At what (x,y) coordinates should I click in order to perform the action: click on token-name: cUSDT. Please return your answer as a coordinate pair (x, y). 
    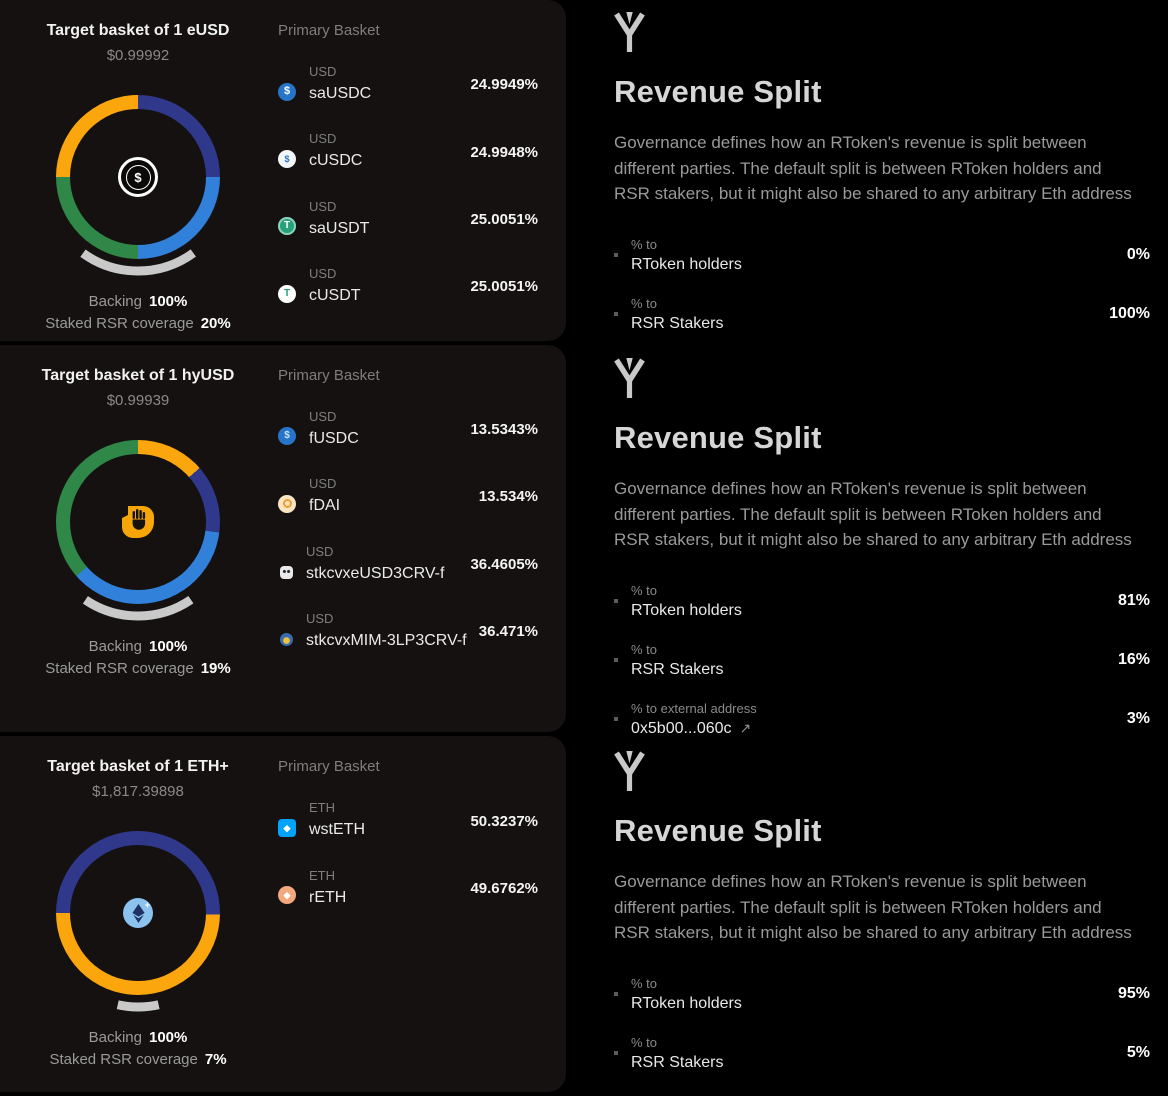
    Looking at the image, I should click on (335, 296).